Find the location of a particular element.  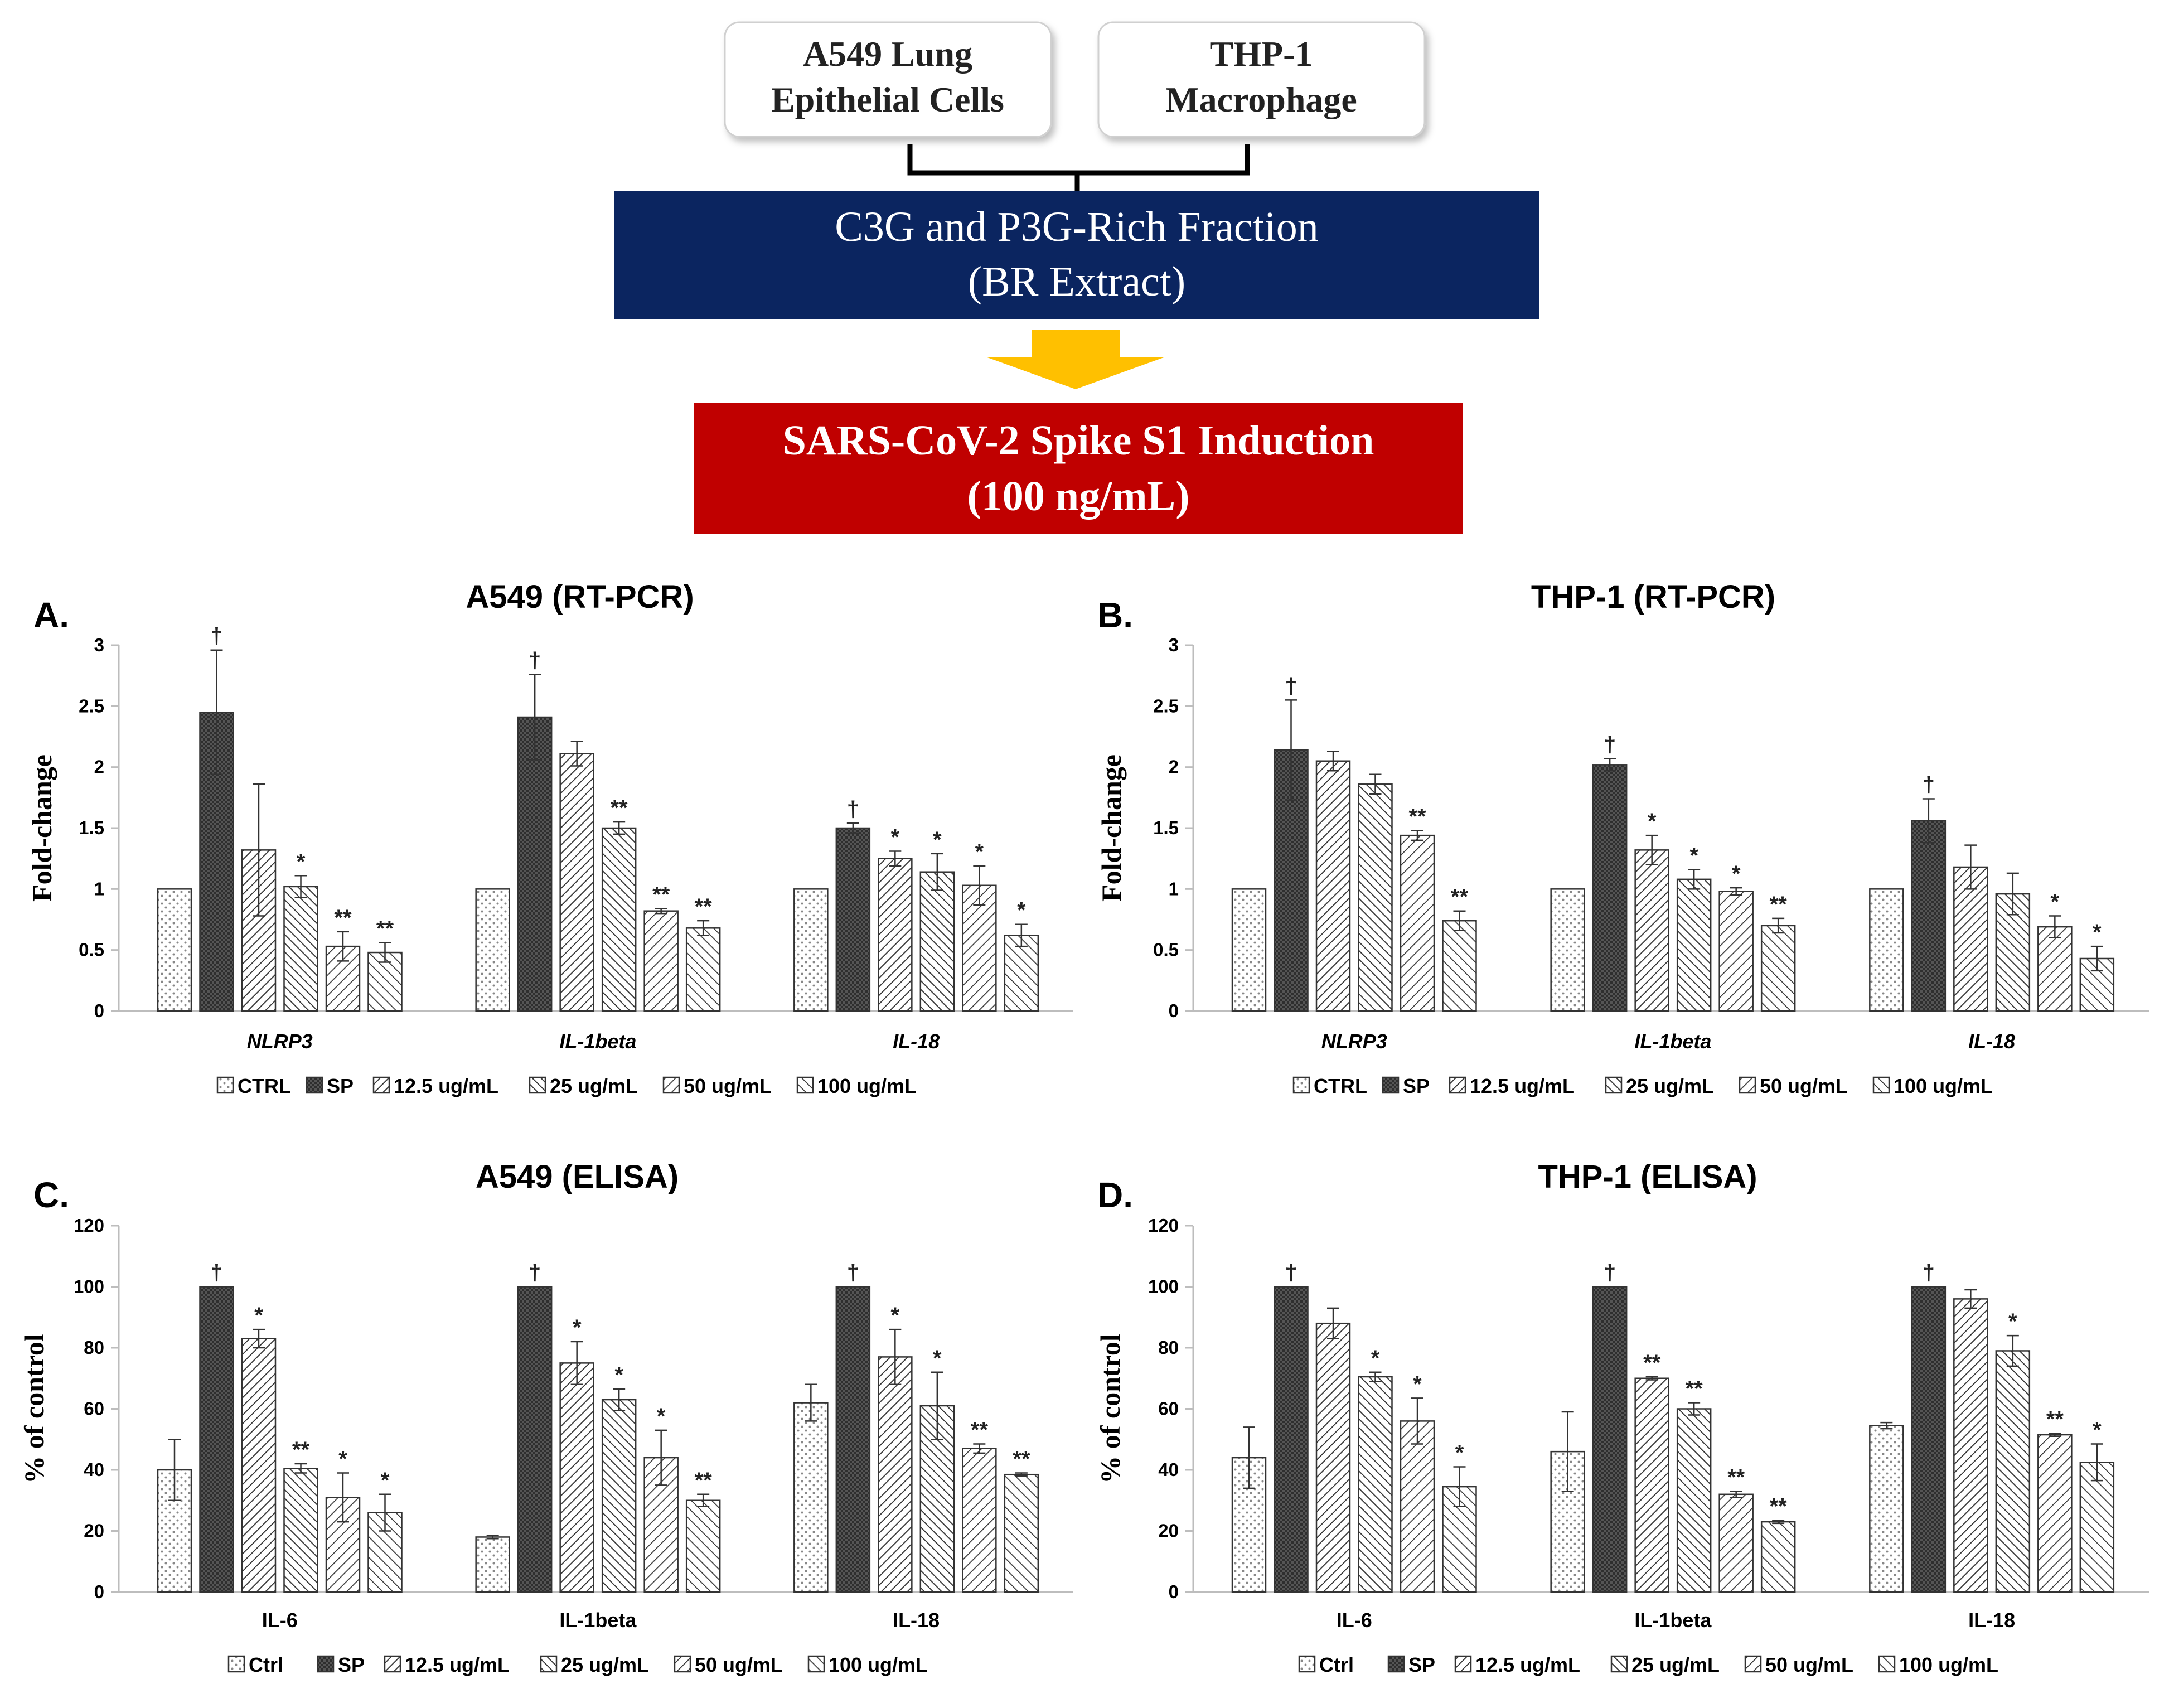

category-label: NLRP3 is located at coordinates (280, 1041).